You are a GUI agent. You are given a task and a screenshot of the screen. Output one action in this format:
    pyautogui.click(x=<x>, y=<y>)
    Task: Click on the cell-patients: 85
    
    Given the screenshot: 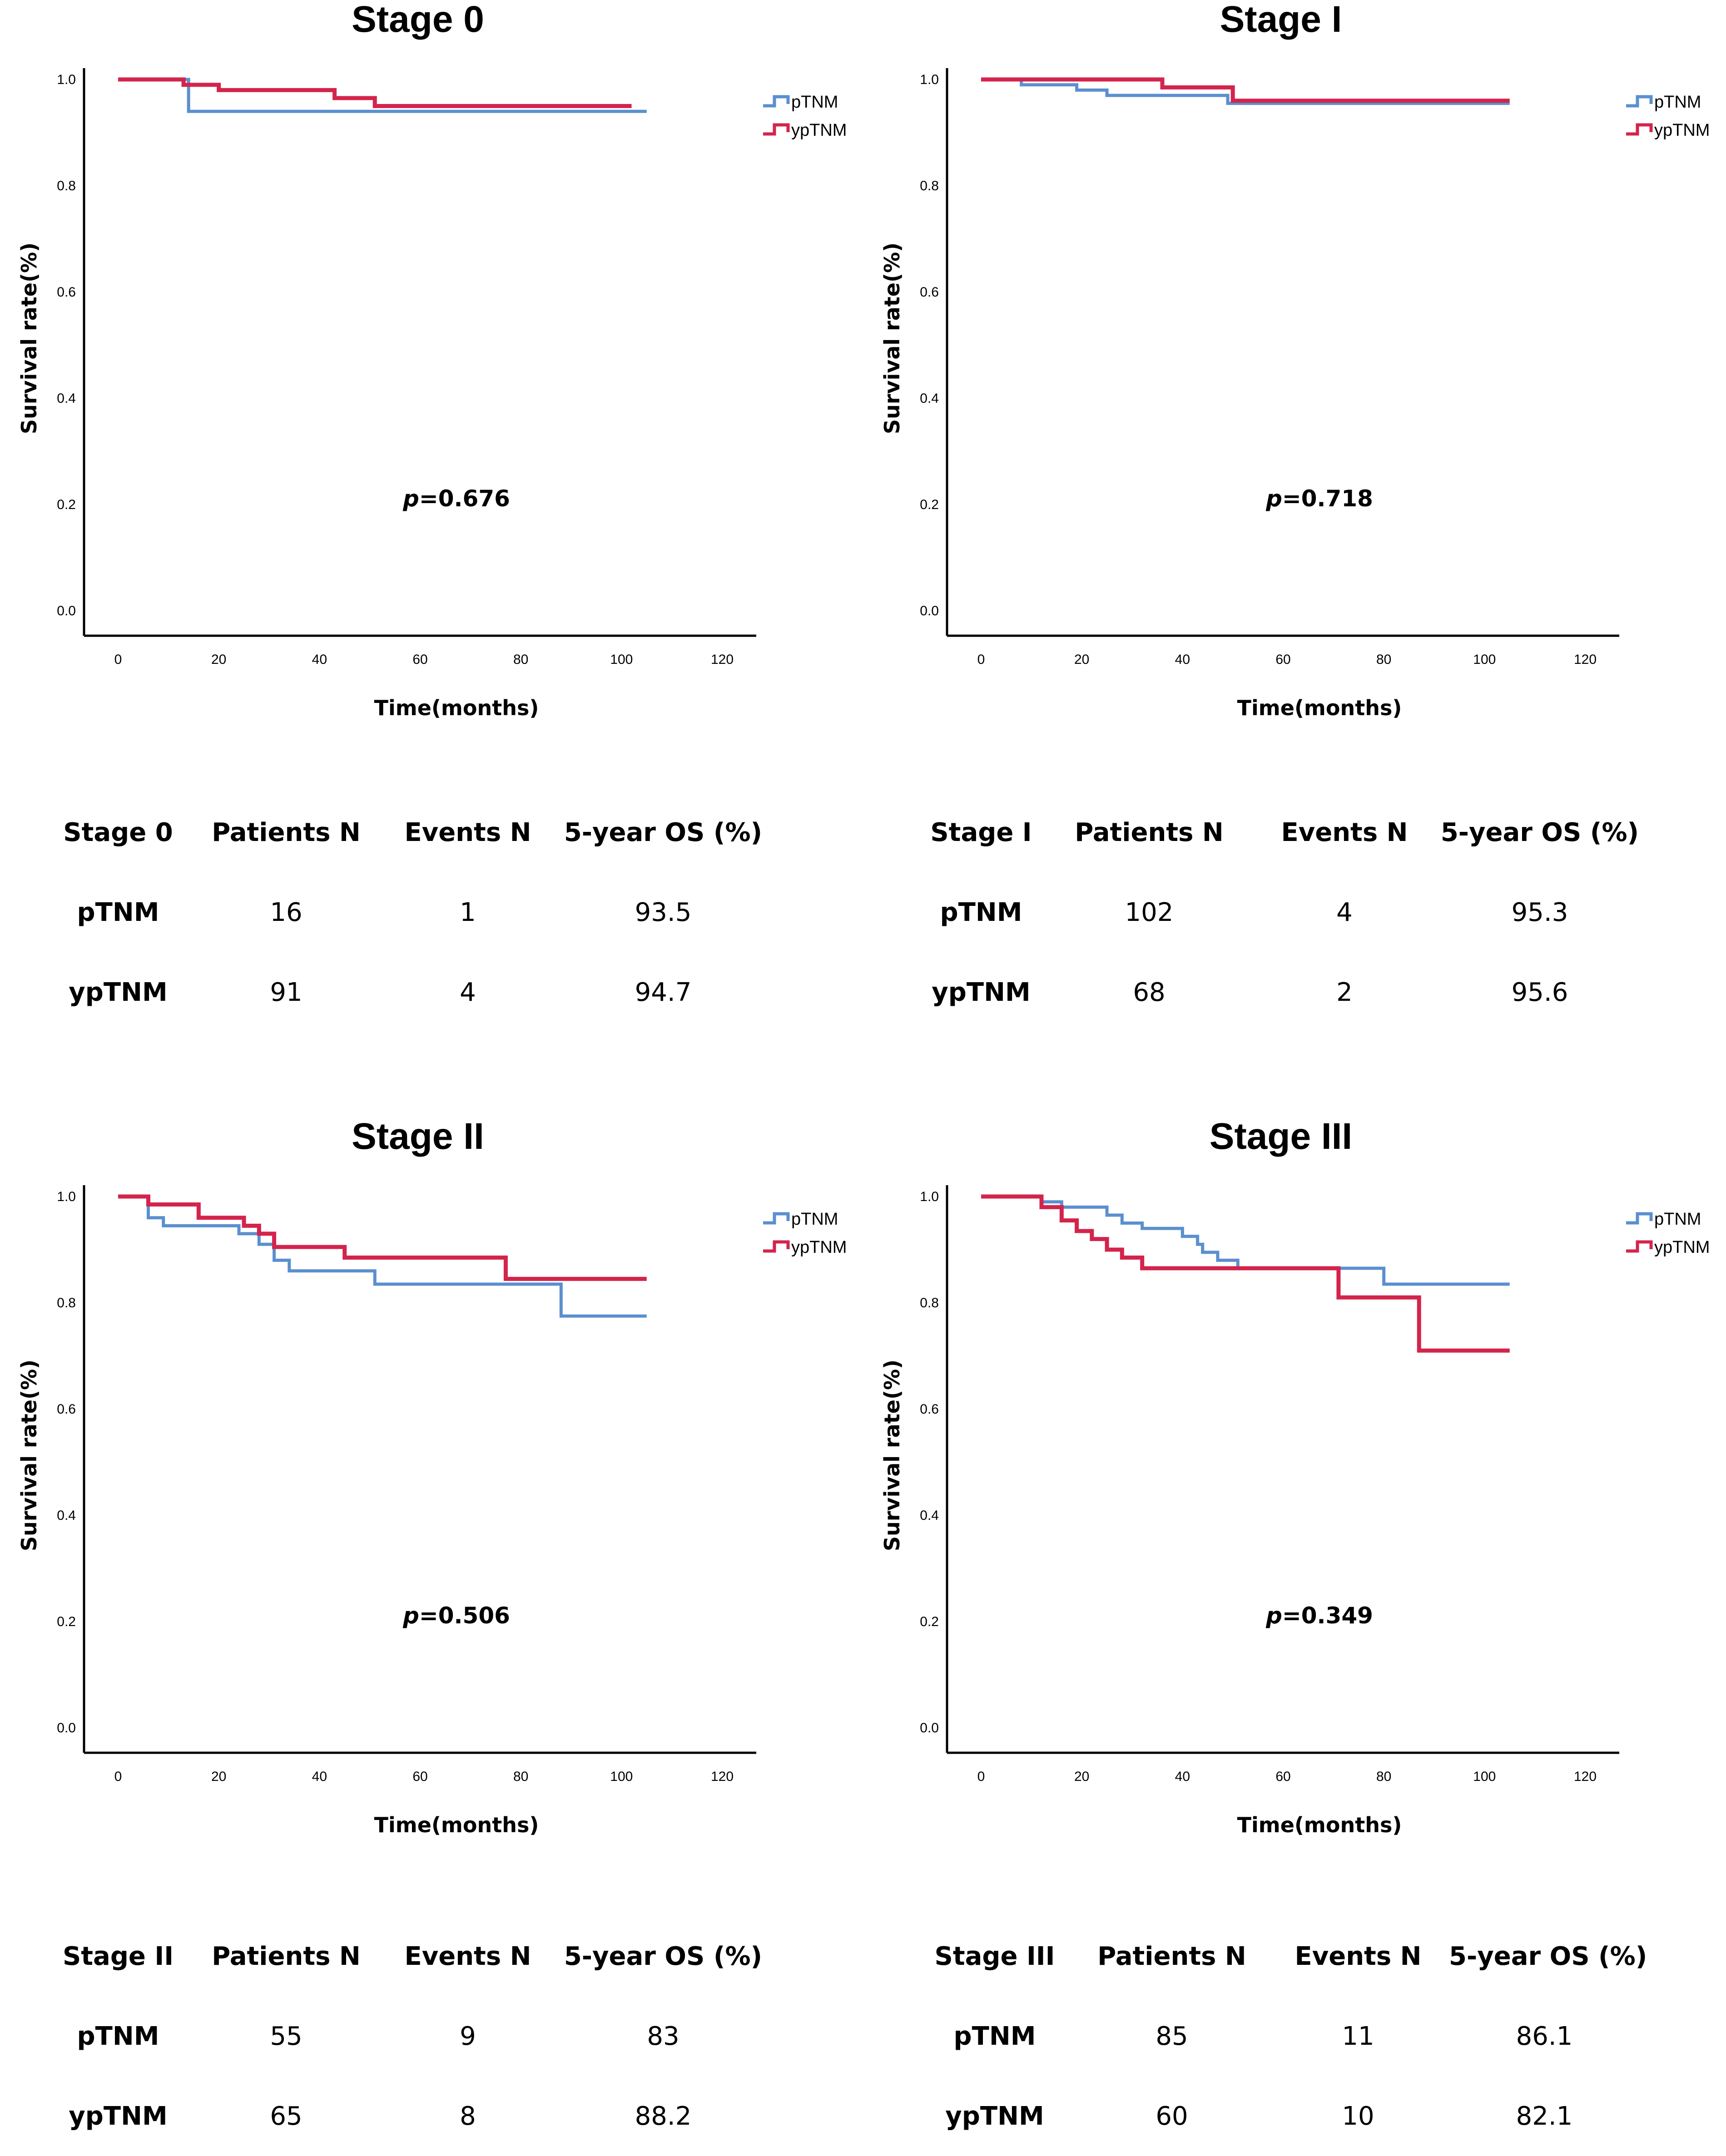 What is the action you would take?
    pyautogui.click(x=1172, y=2036)
    